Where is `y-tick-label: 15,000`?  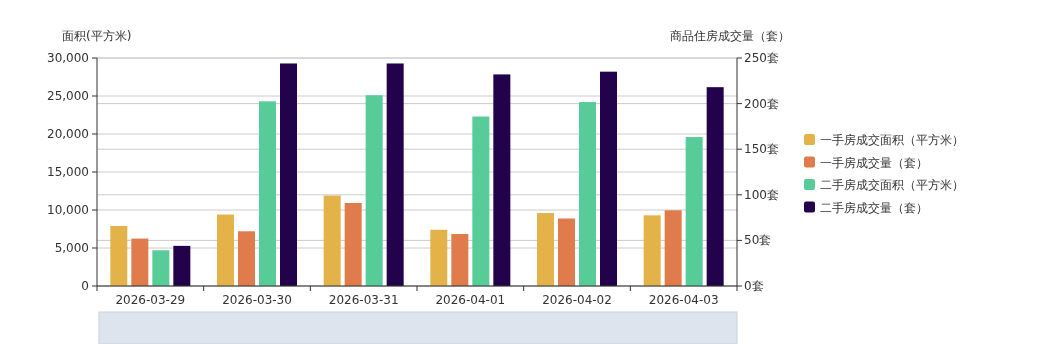
y-tick-label: 15,000 is located at coordinates (68, 172).